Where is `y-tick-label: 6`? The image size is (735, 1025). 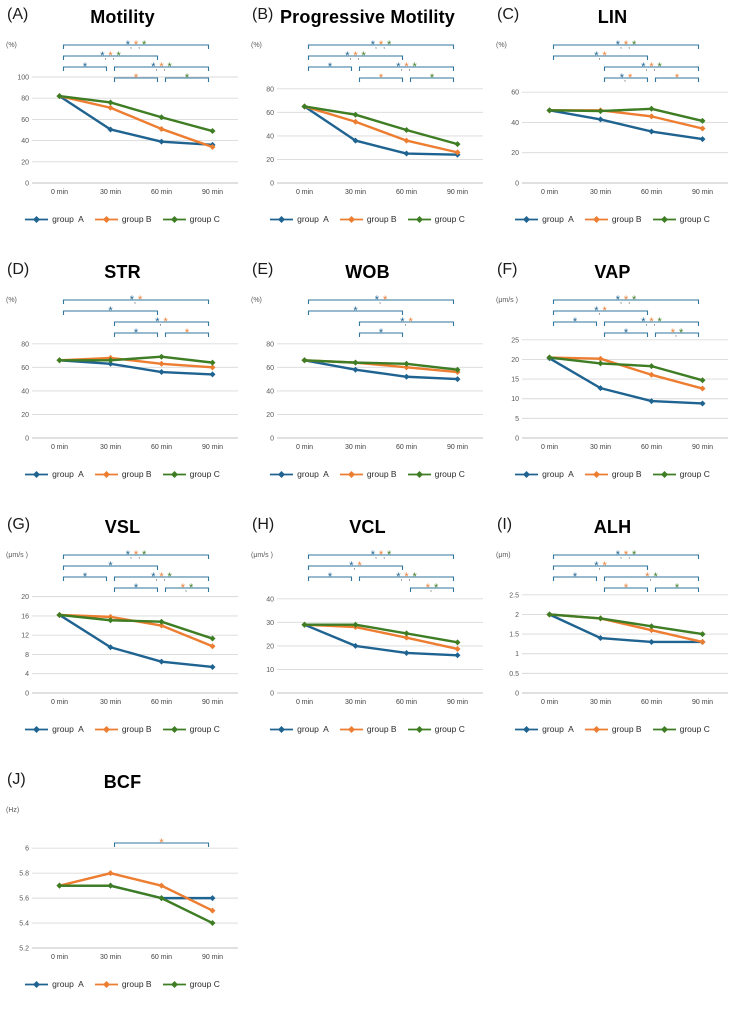 y-tick-label: 6 is located at coordinates (27, 849).